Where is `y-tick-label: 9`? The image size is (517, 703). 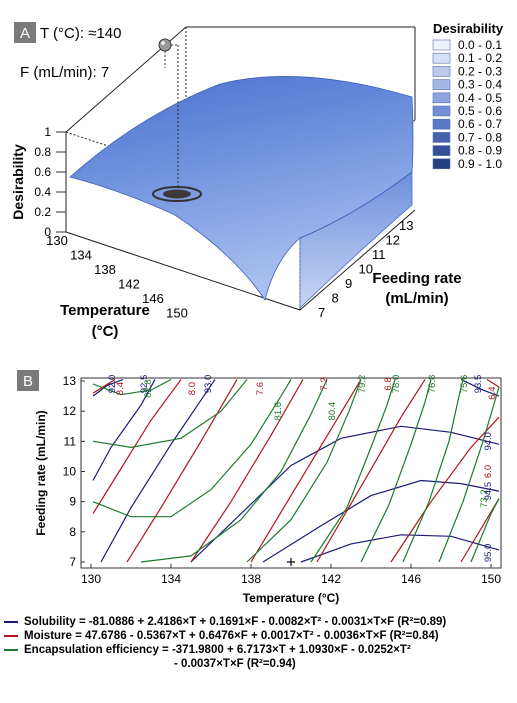
y-tick-label: 9 is located at coordinates (72, 502).